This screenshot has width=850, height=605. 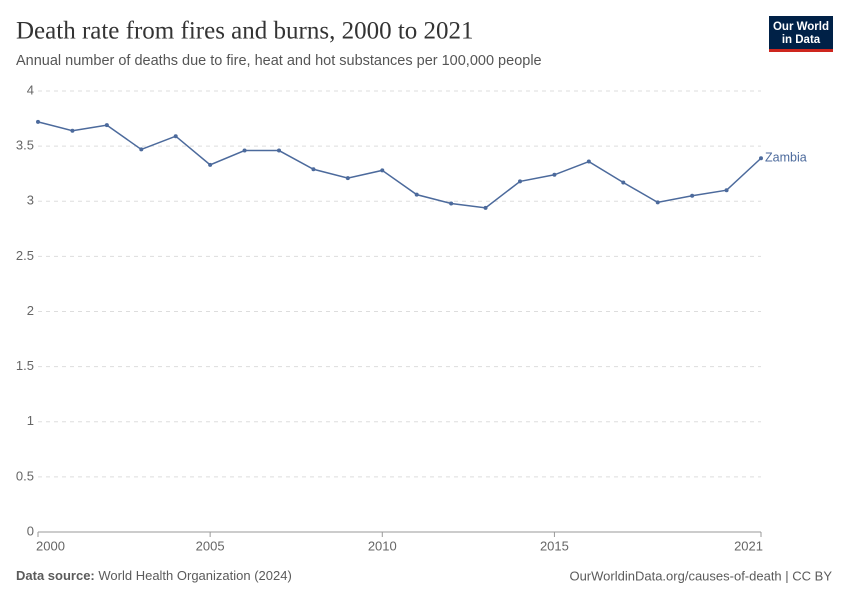 What do you see at coordinates (50, 545) in the screenshot?
I see `x-tick-label: 2000` at bounding box center [50, 545].